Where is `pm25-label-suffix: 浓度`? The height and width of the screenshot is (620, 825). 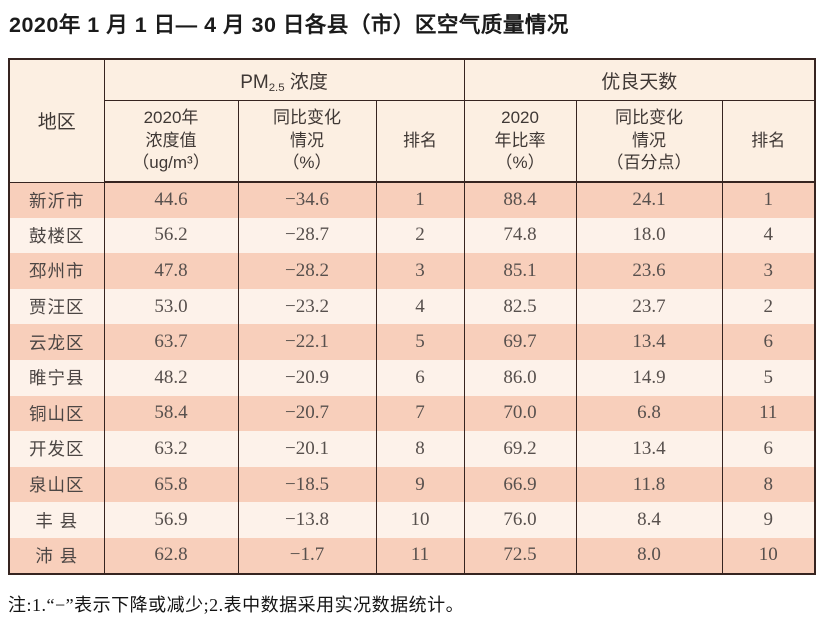
pm25-label-suffix: 浓度 is located at coordinates (306, 82).